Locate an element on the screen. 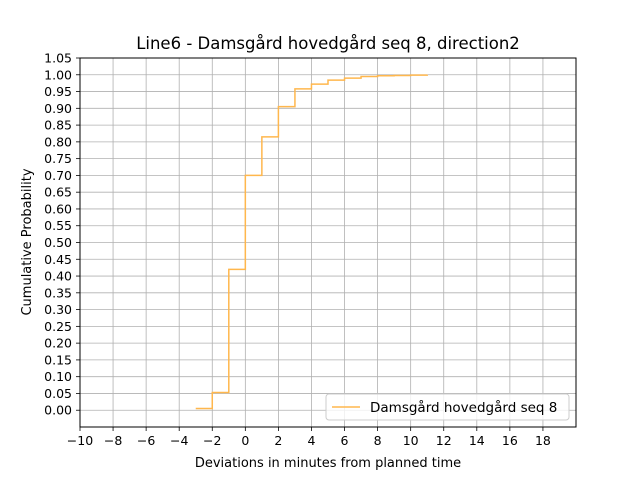 The width and height of the screenshot is (640, 480). y-tick-label: 0.85 is located at coordinates (58, 125).